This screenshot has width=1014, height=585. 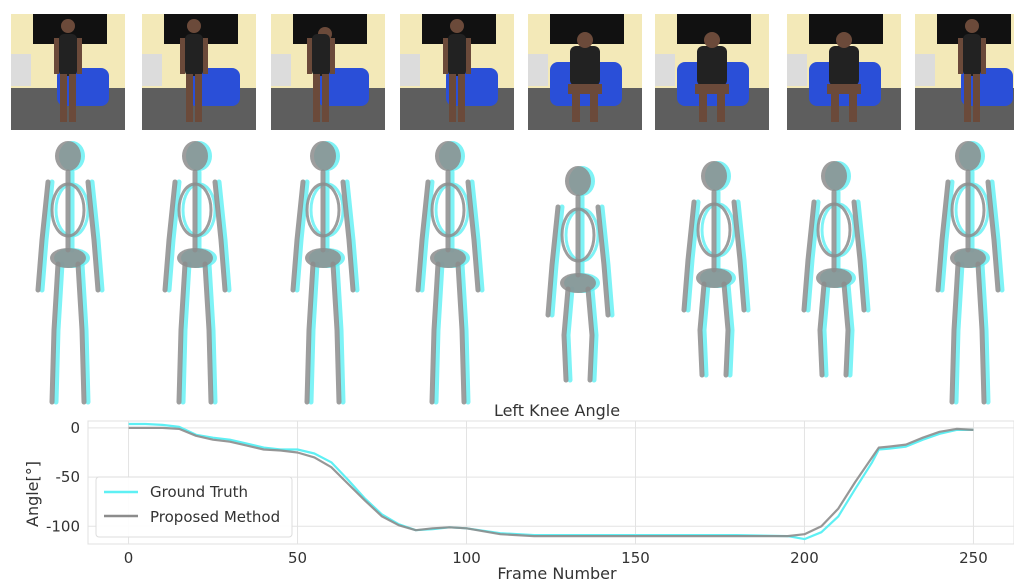 What do you see at coordinates (75, 428) in the screenshot?
I see `y-tick-label: 0` at bounding box center [75, 428].